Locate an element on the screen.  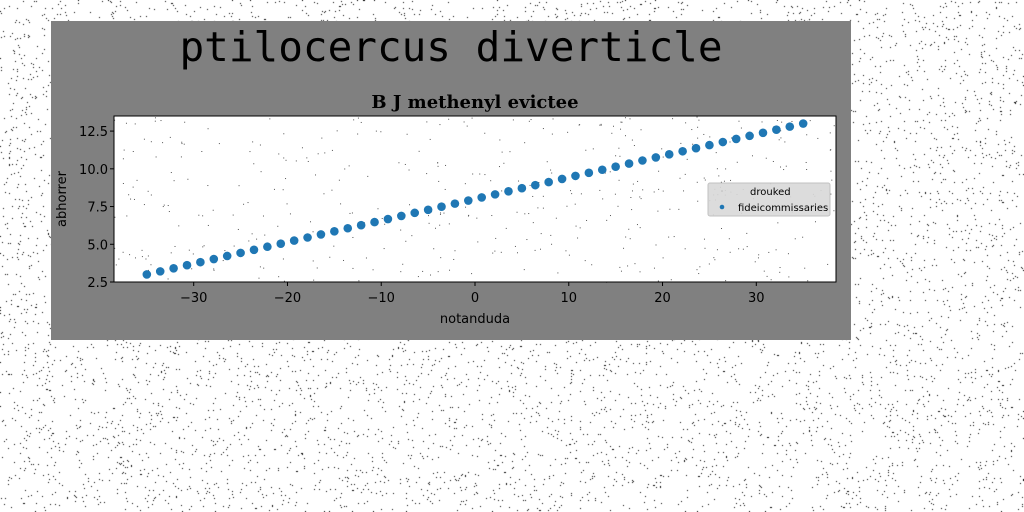
x-tick-label: −10 is located at coordinates (381, 298).